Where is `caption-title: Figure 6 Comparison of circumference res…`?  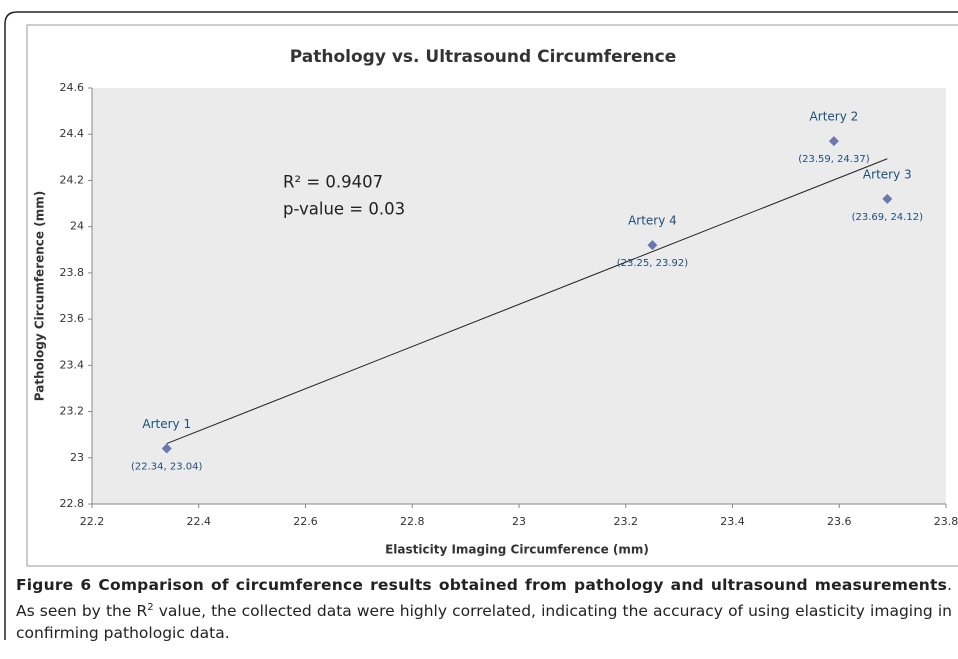
caption-title: Figure 6 Comparison of circumference res… is located at coordinates (482, 585).